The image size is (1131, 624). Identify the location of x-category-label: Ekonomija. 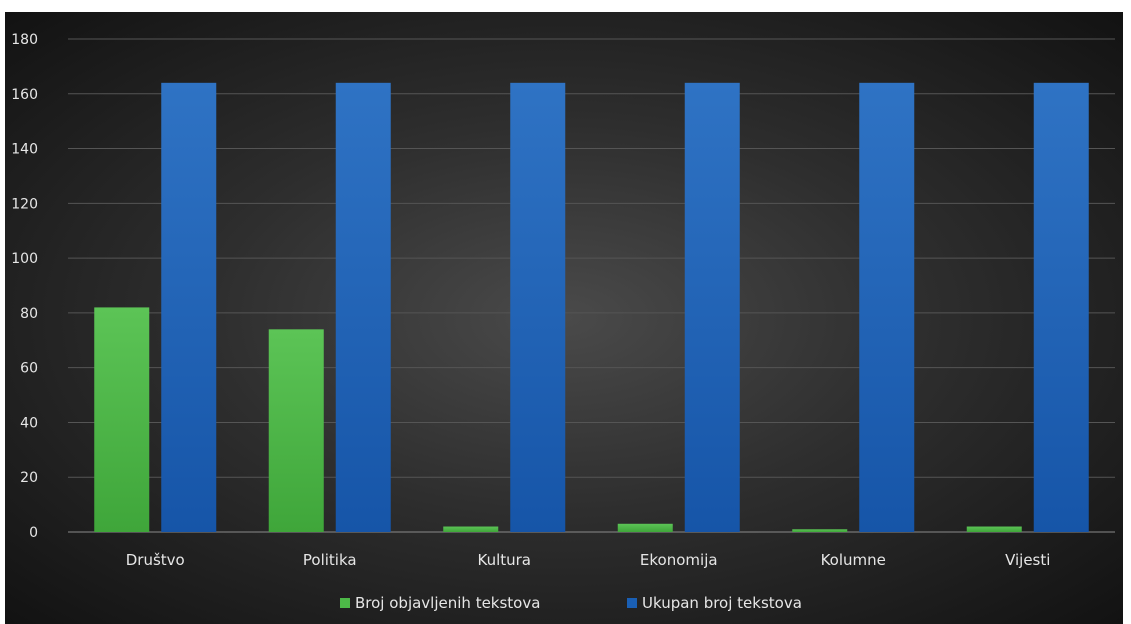
(679, 560).